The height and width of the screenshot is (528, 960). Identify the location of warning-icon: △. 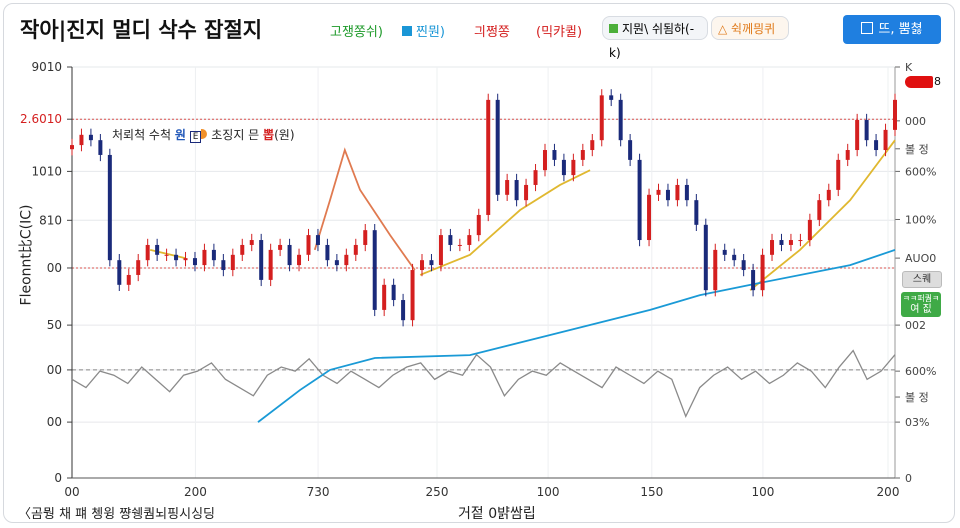
(725, 29).